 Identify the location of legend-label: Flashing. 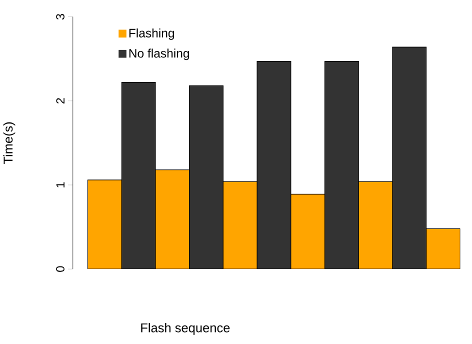
(151, 34).